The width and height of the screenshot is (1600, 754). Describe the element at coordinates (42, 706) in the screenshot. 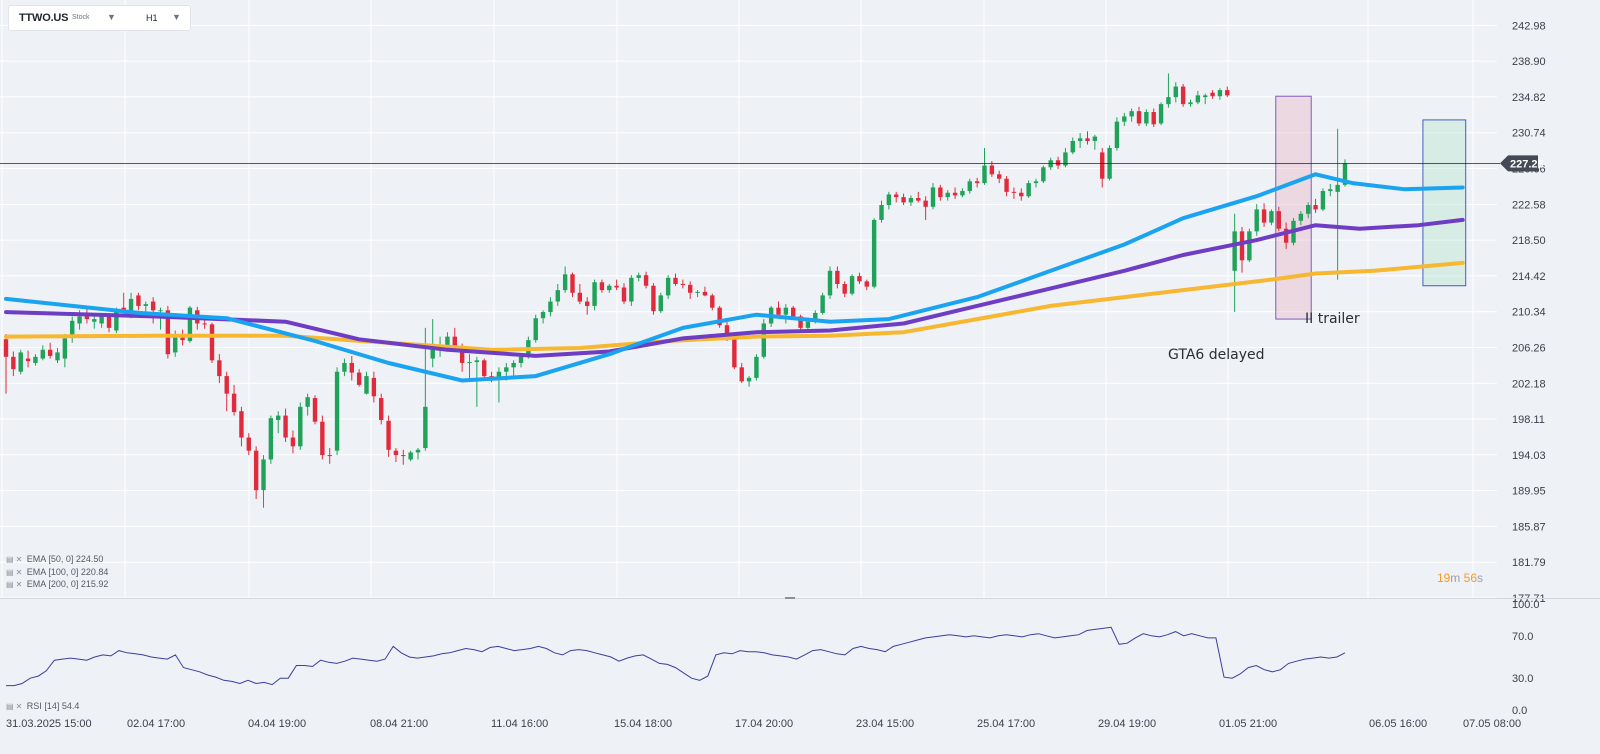

I see `legend-rsi: ▤ ✕ RSI [14] 54.4` at that location.